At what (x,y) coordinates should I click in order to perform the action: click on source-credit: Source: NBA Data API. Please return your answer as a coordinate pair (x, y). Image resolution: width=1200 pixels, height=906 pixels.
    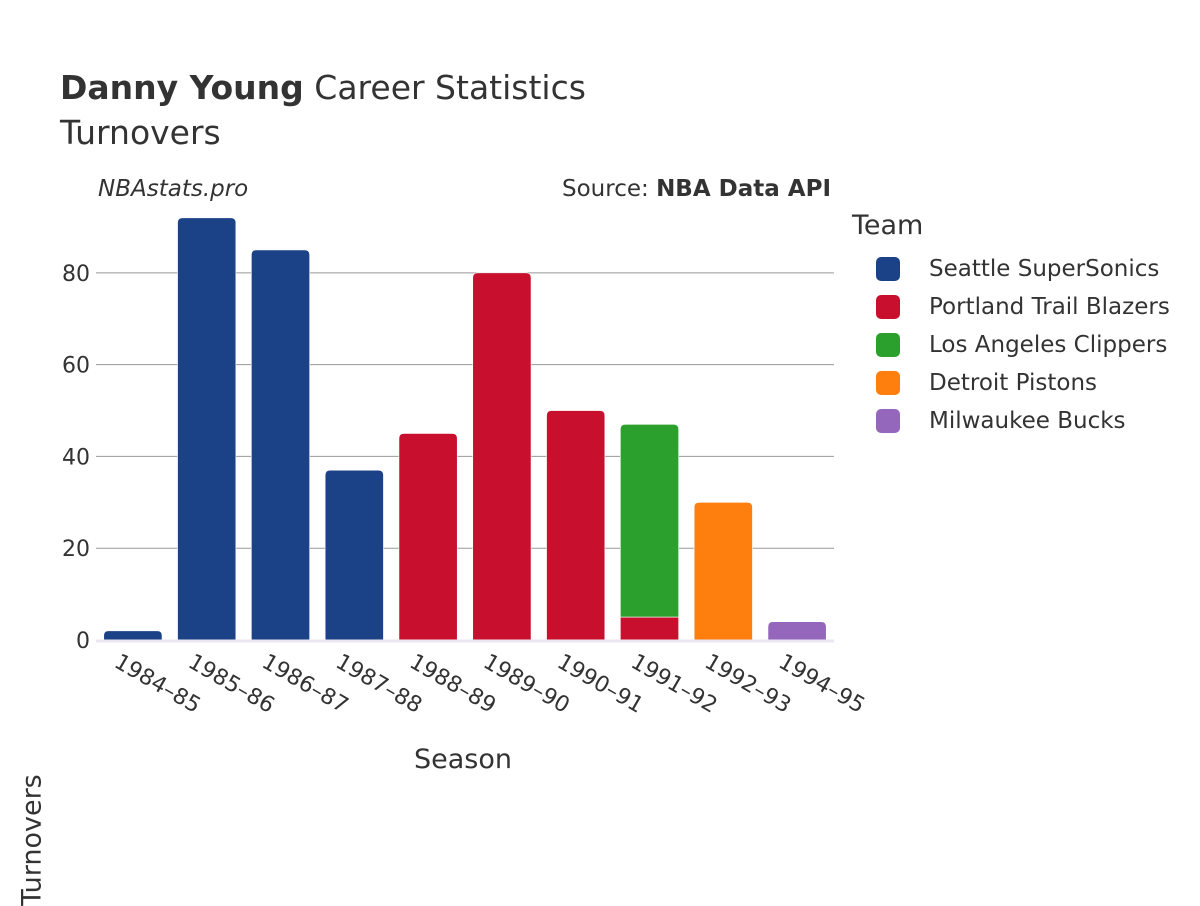
    Looking at the image, I should click on (696, 189).